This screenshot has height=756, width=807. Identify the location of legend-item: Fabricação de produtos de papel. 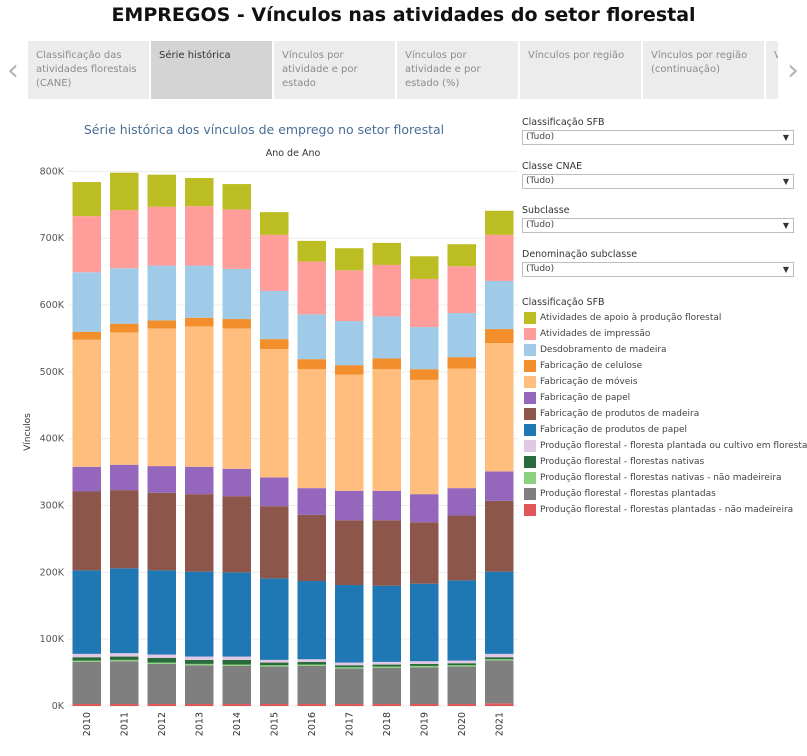
(662, 430).